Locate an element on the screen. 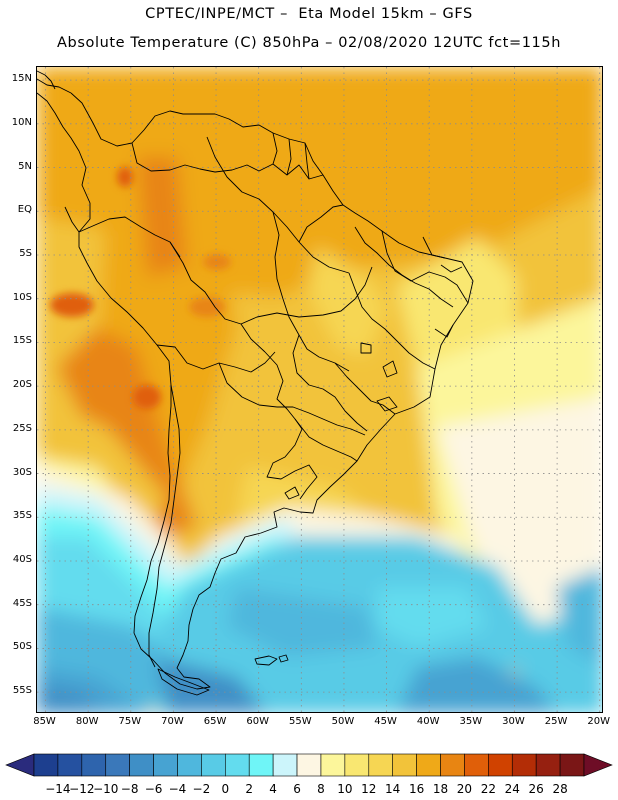 The width and height of the screenshot is (618, 800). lat-label: EQ is located at coordinates (24, 210).